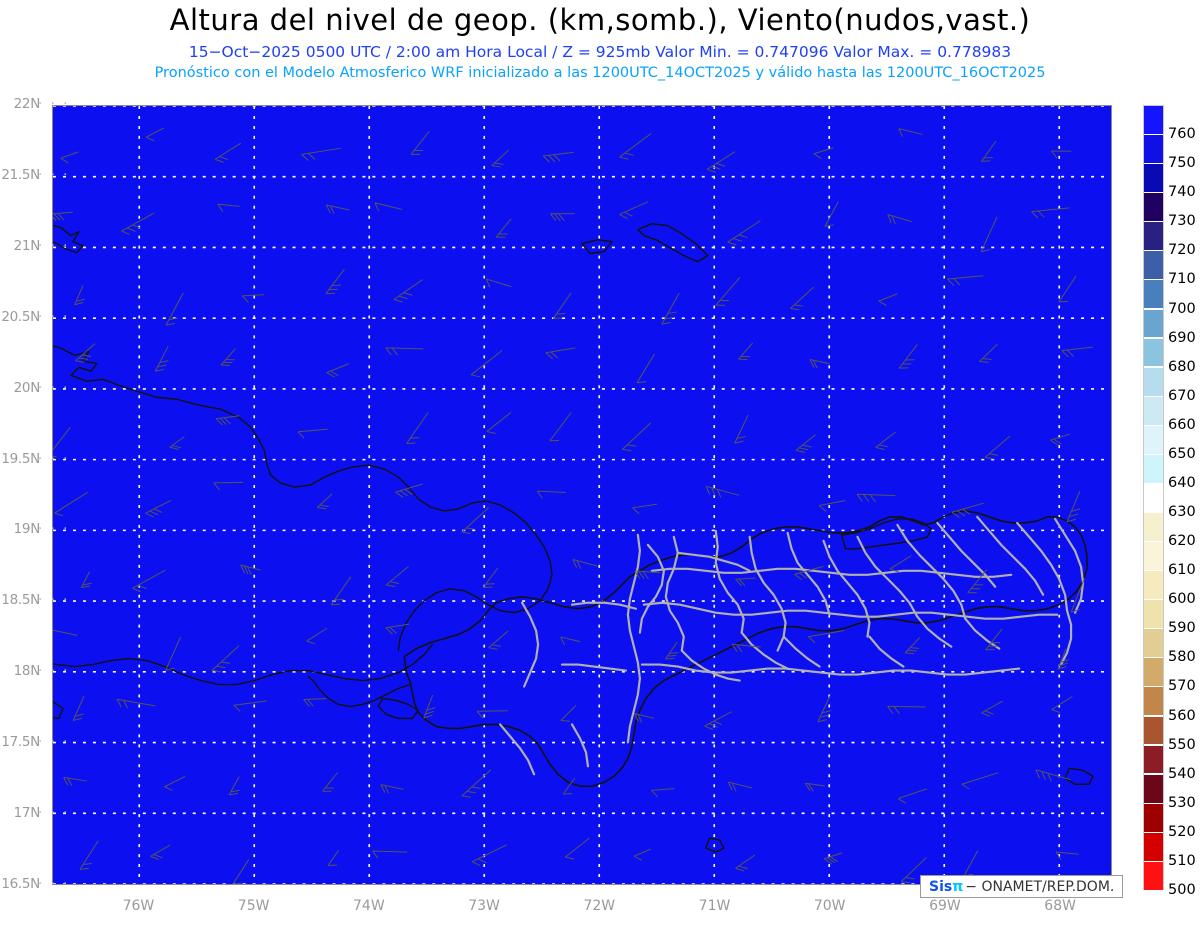  What do you see at coordinates (20, 458) in the screenshot?
I see `y-axis-tick-label: 19.5N` at bounding box center [20, 458].